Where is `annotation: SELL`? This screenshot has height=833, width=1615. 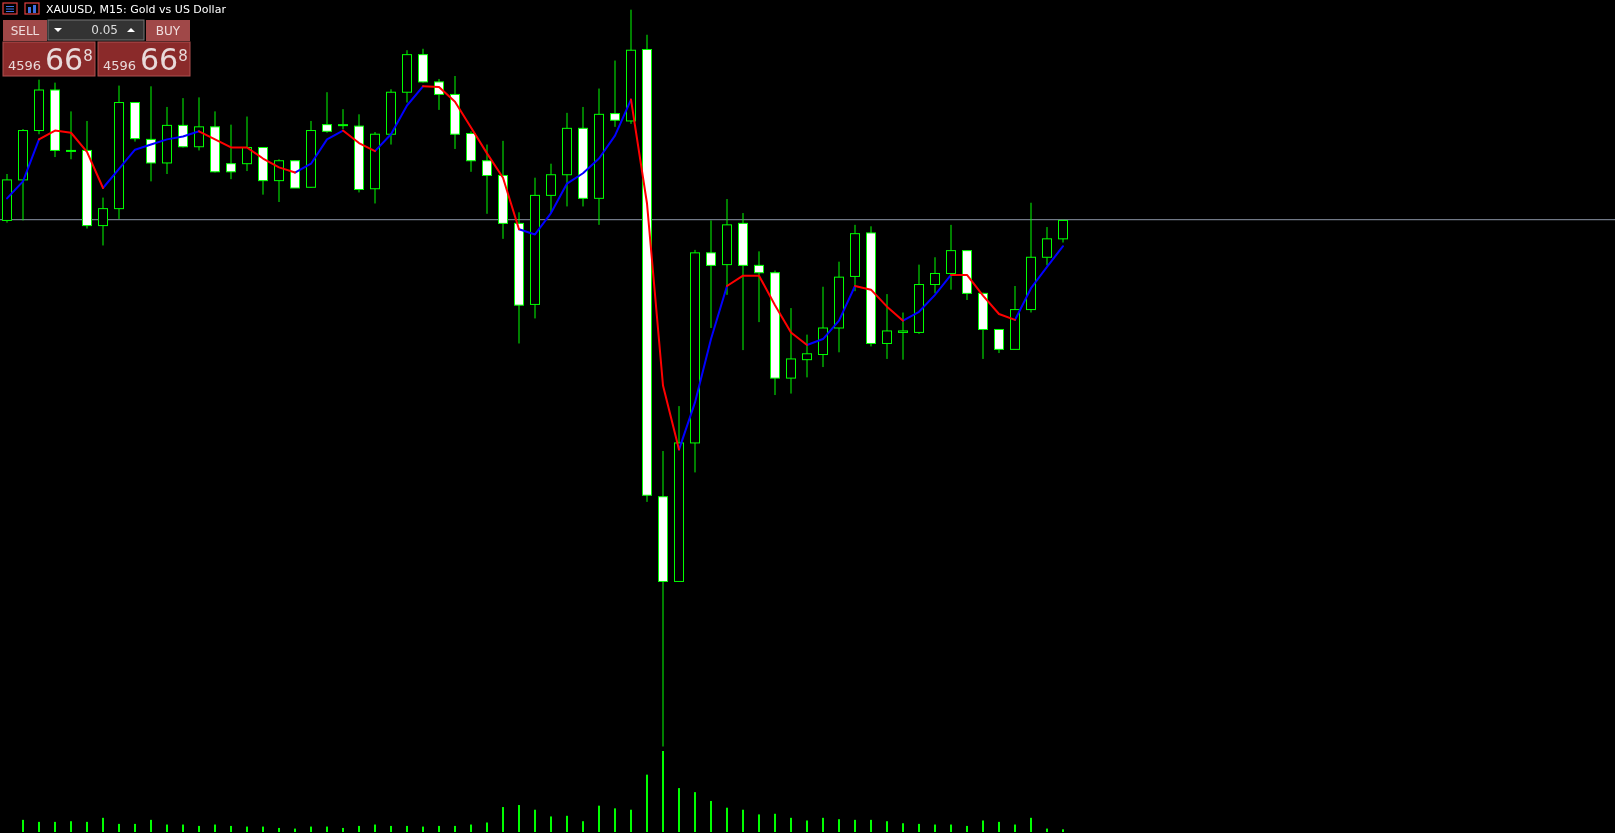
annotation: SELL is located at coordinates (25, 31).